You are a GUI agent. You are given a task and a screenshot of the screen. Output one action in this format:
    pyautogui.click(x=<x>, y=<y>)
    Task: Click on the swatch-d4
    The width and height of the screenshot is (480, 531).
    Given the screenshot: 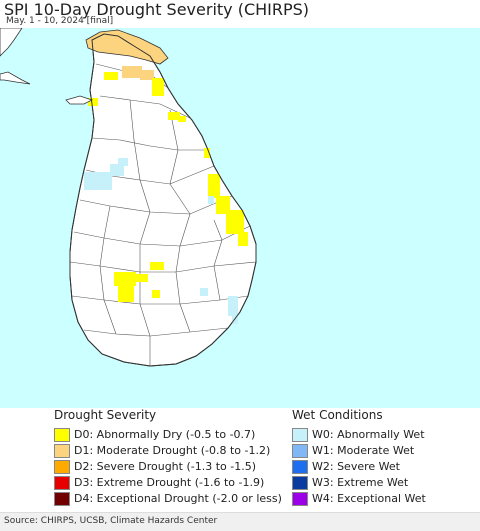 What is the action you would take?
    pyautogui.click(x=62, y=498)
    